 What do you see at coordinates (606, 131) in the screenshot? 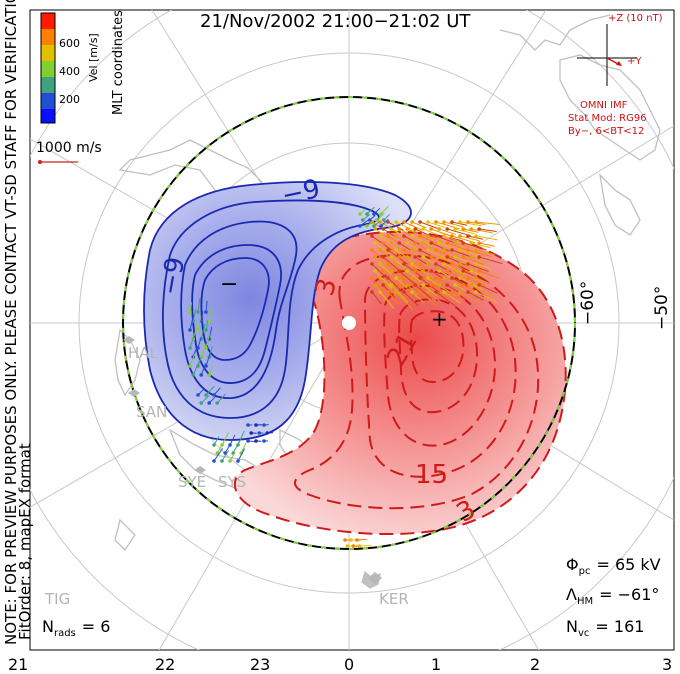
I see `imf-condition: By−, 6<BT<12` at bounding box center [606, 131].